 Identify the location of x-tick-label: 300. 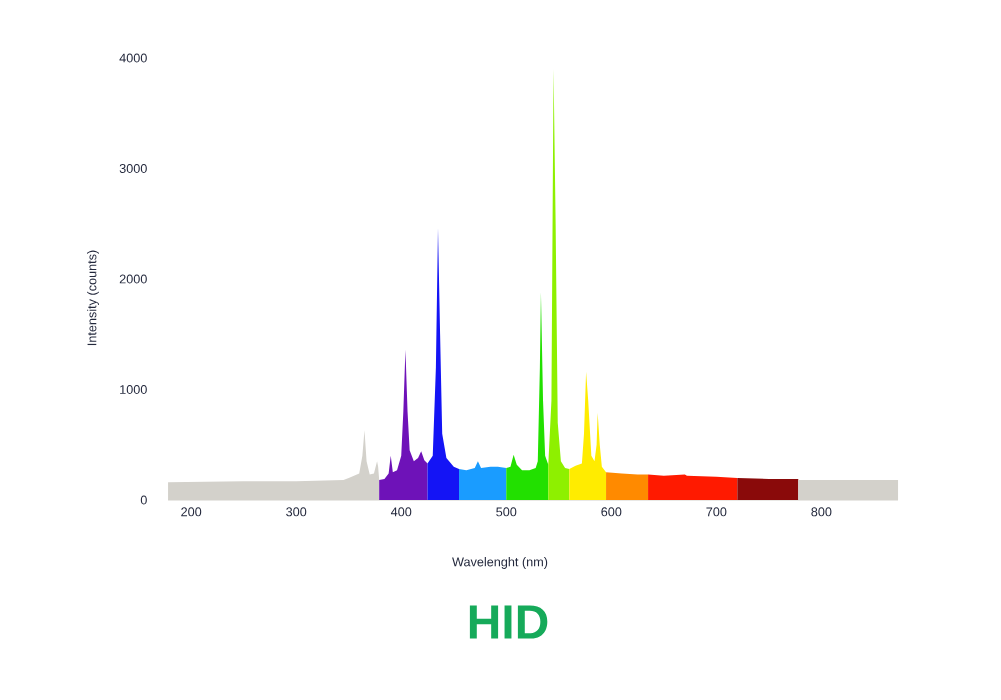
(296, 512).